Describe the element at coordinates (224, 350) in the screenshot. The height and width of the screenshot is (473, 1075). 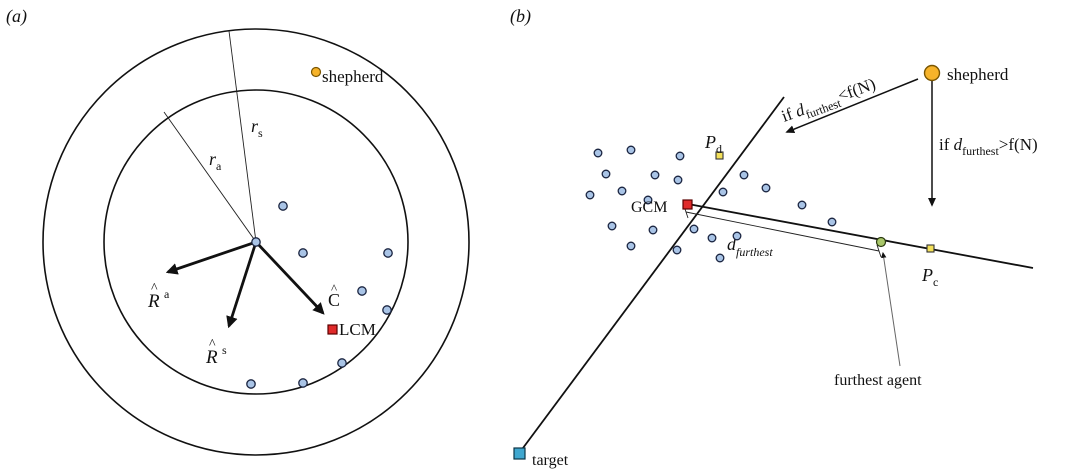
I see `svg-text: s` at that location.